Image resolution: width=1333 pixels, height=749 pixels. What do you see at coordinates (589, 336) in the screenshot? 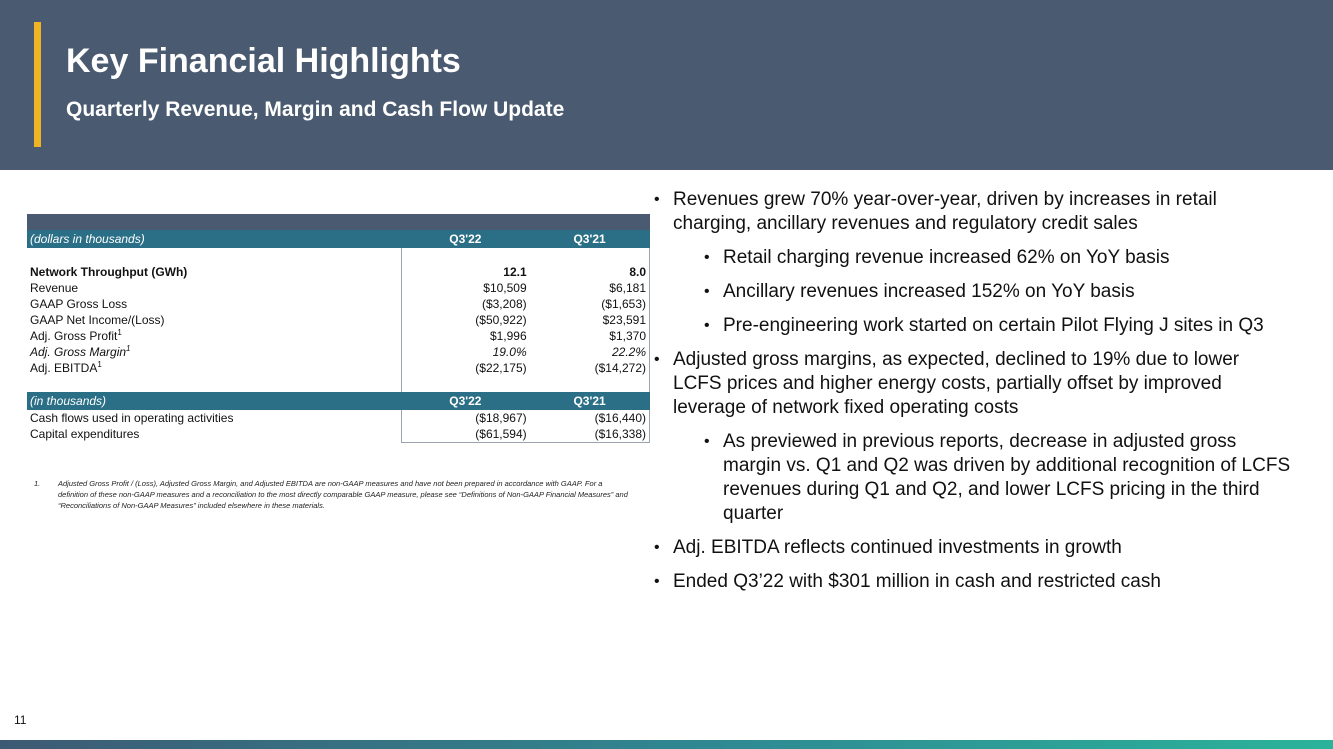
I see `row-value-q3-21: $1,370` at bounding box center [589, 336].